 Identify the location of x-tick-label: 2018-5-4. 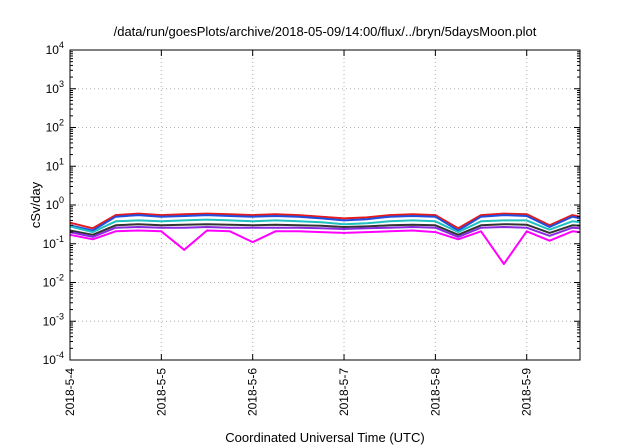
(70, 392).